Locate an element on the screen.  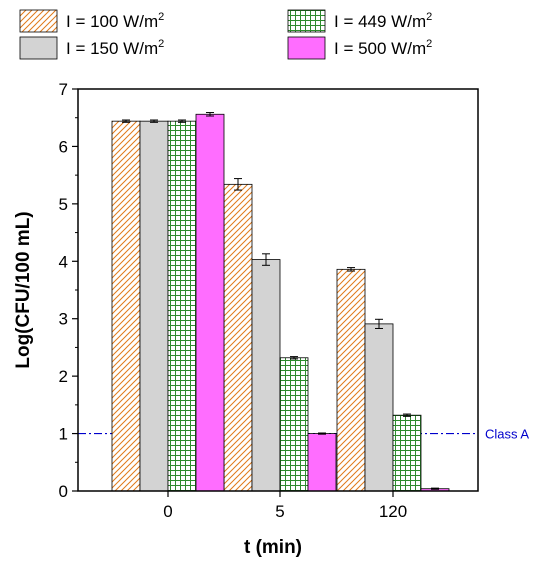
legend-label-449: I = 449 W/m is located at coordinates (380, 21).